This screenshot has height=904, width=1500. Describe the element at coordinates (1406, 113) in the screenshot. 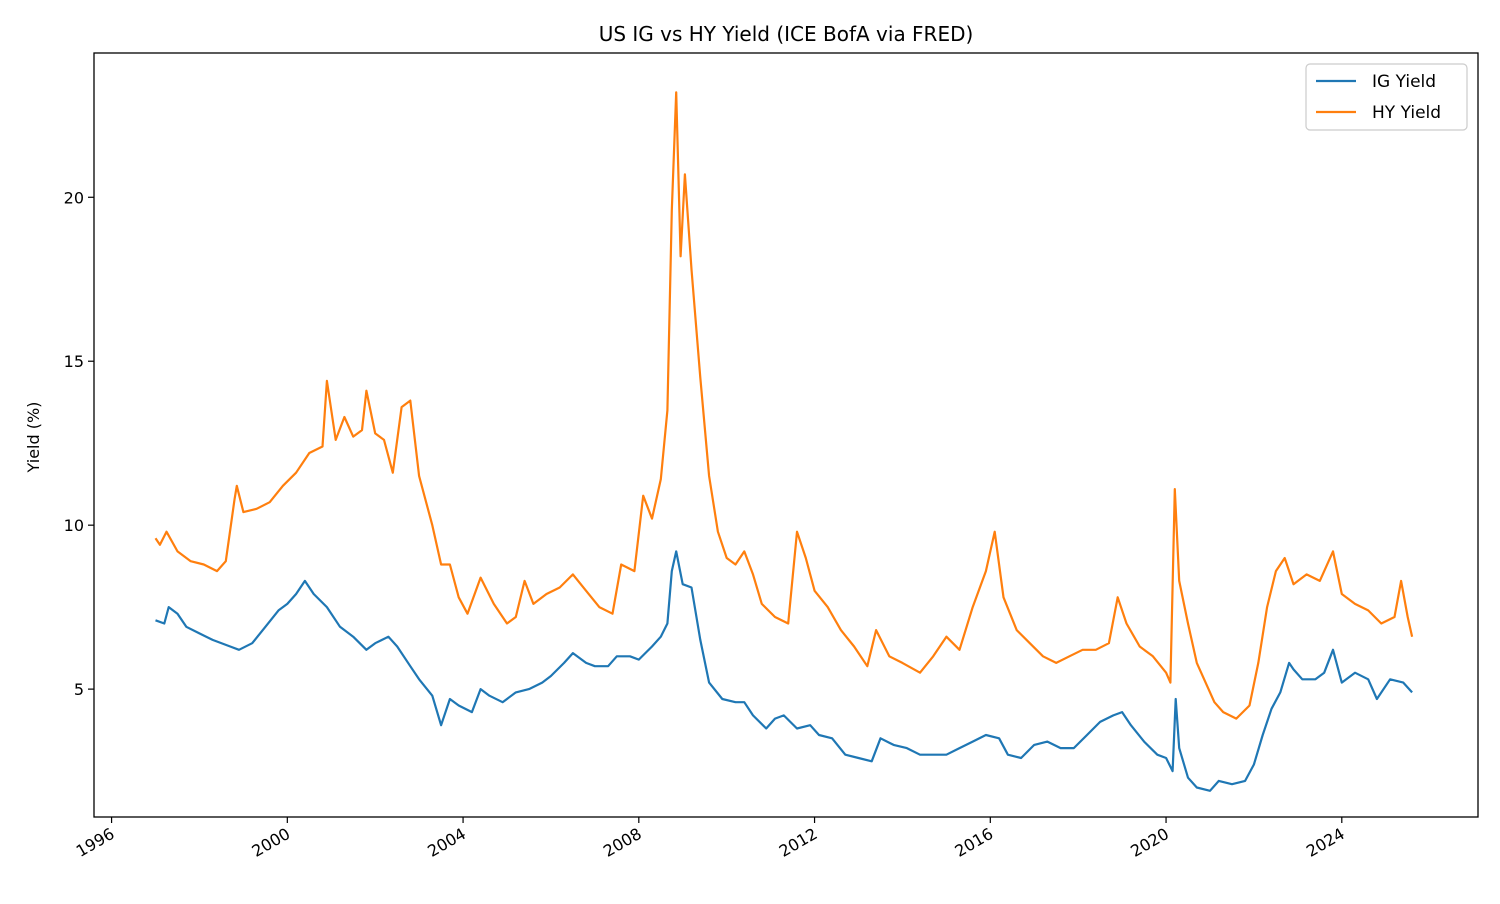

I see `legend-label-hy-yield: HY Yield` at that location.